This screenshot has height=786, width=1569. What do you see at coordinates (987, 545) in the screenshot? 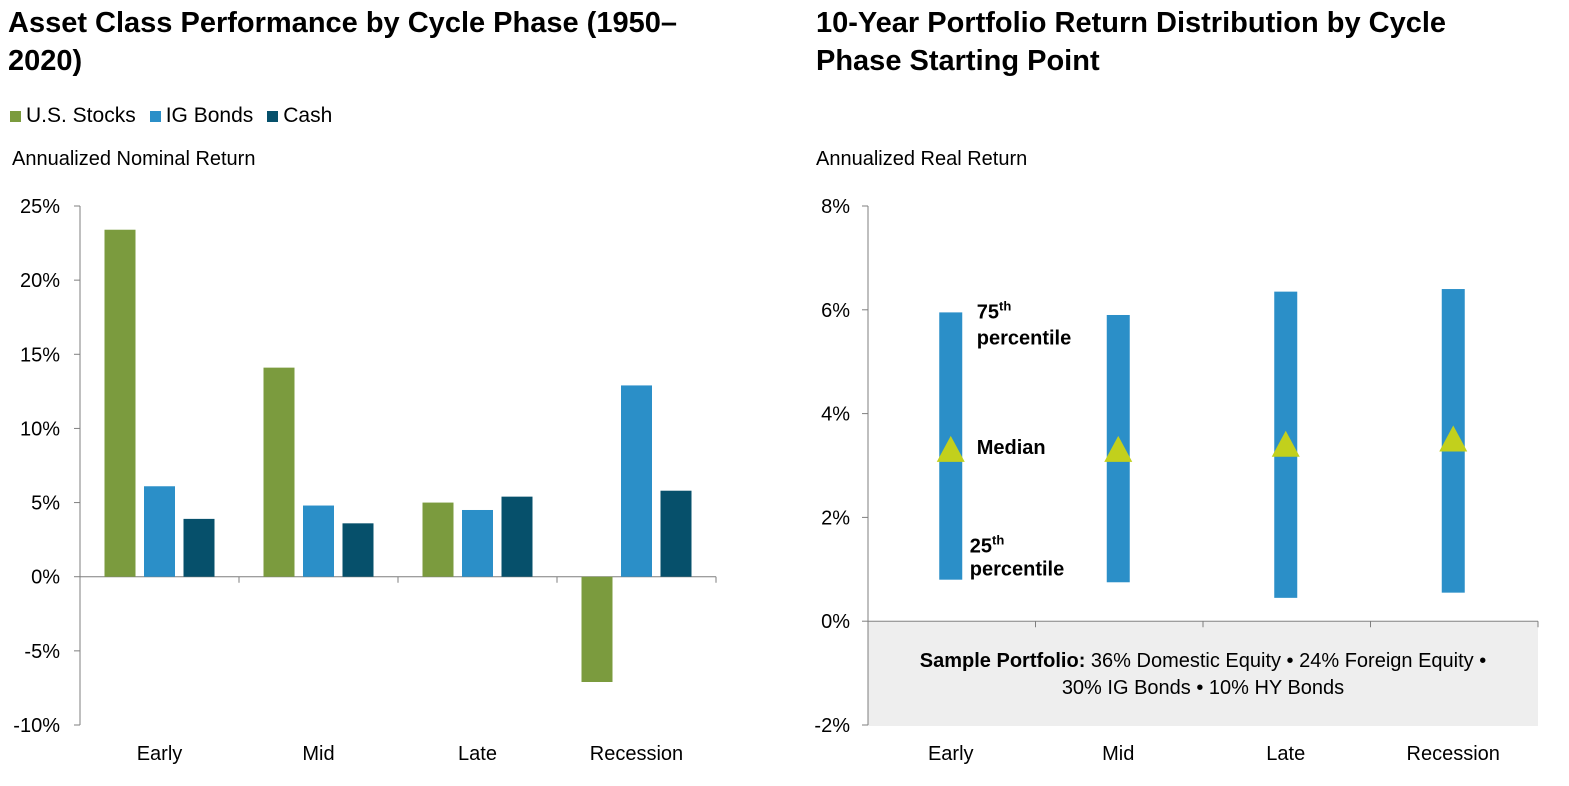
I see `annotation-25th-ordinal: 25th` at bounding box center [987, 545].